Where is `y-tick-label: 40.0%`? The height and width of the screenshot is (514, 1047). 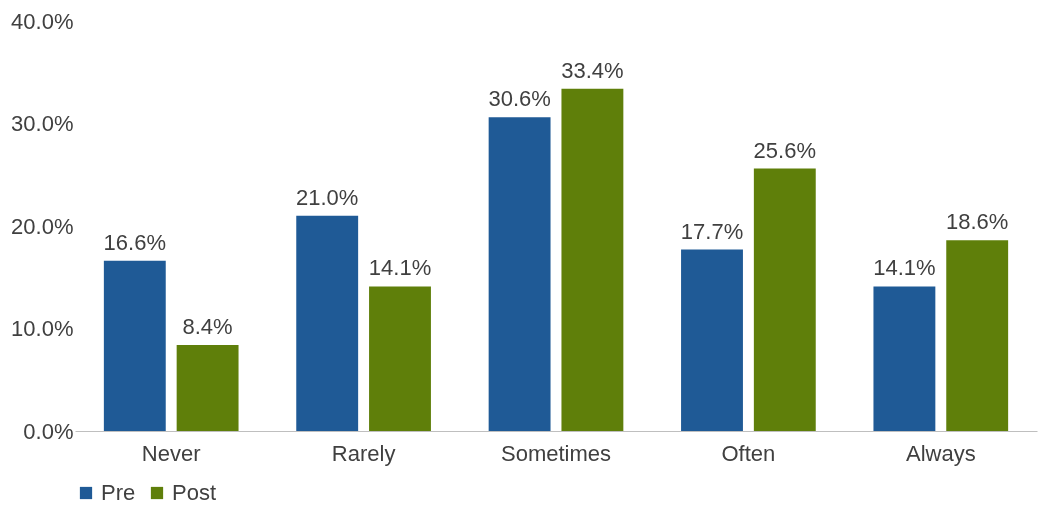 y-tick-label: 40.0% is located at coordinates (42, 21).